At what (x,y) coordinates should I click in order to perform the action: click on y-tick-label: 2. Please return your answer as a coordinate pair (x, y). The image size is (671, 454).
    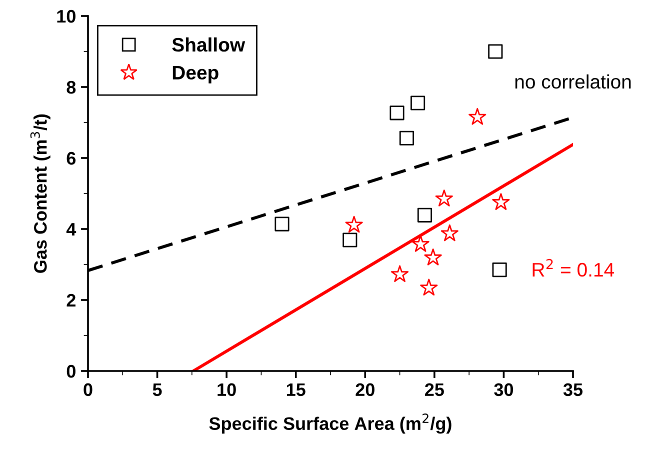
    Looking at the image, I should click on (71, 300).